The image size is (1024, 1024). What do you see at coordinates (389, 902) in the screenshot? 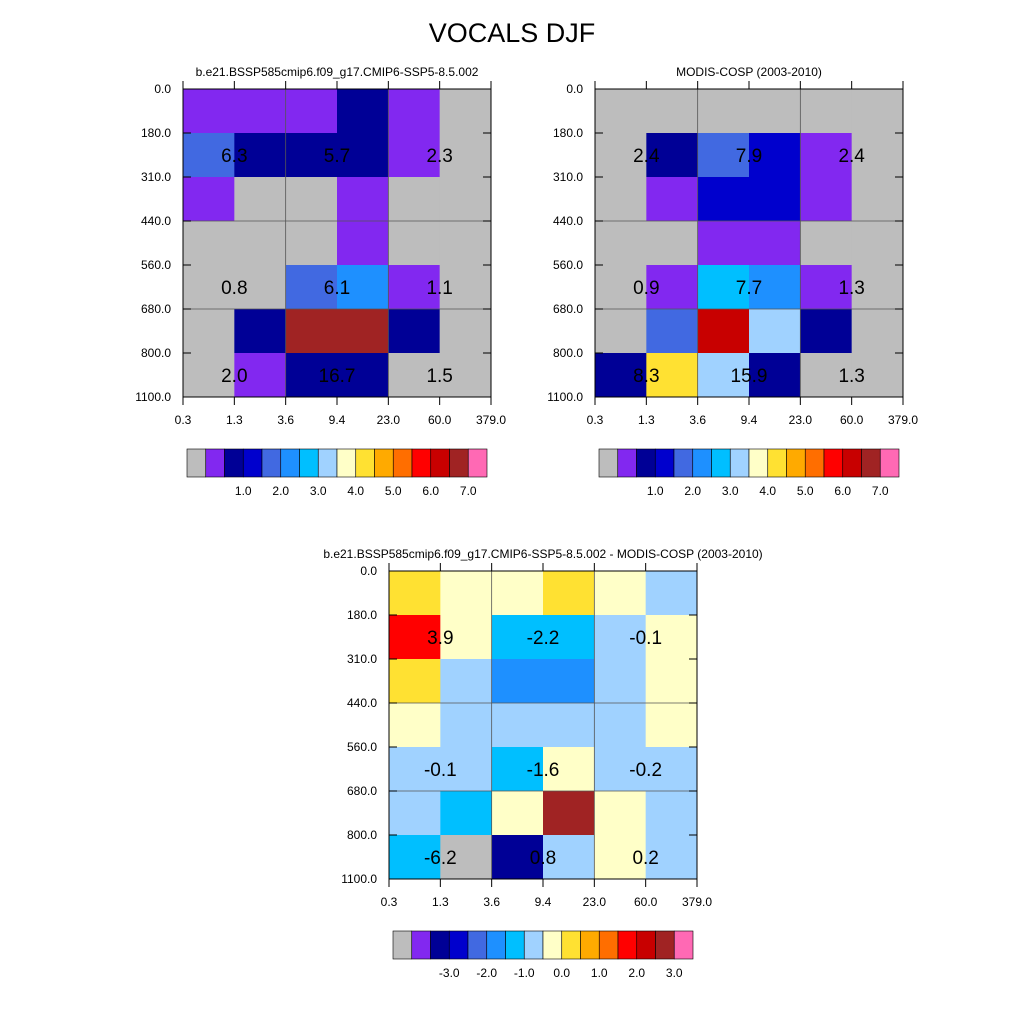
I see `x-tick-label: 0.3` at bounding box center [389, 902].